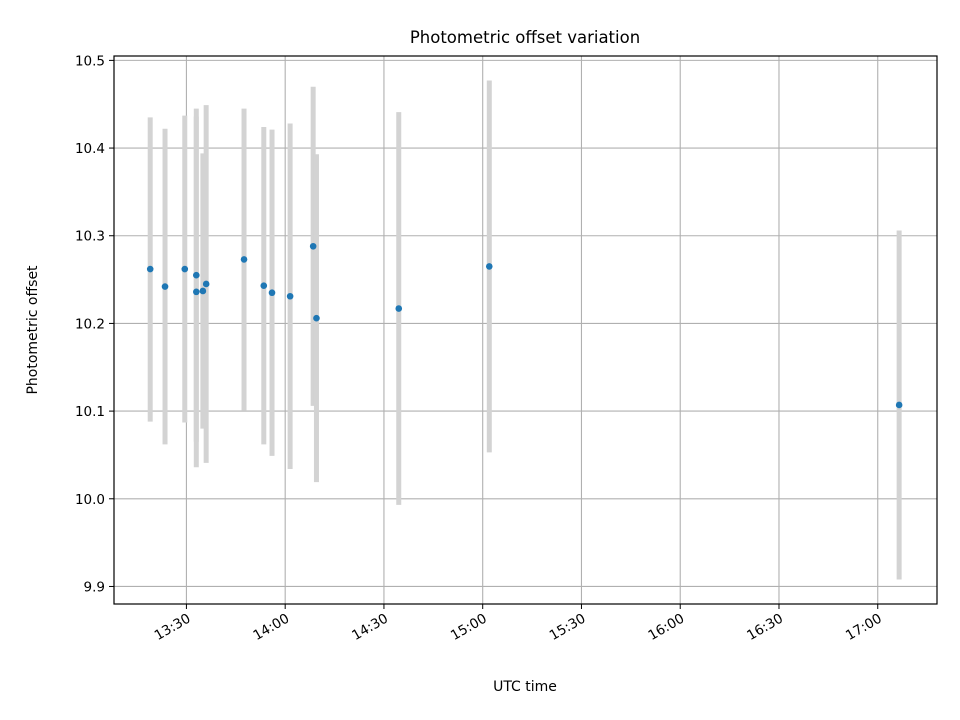 This screenshot has height=720, width=960. What do you see at coordinates (90, 324) in the screenshot?
I see `y-tick-label: 10.2` at bounding box center [90, 324].